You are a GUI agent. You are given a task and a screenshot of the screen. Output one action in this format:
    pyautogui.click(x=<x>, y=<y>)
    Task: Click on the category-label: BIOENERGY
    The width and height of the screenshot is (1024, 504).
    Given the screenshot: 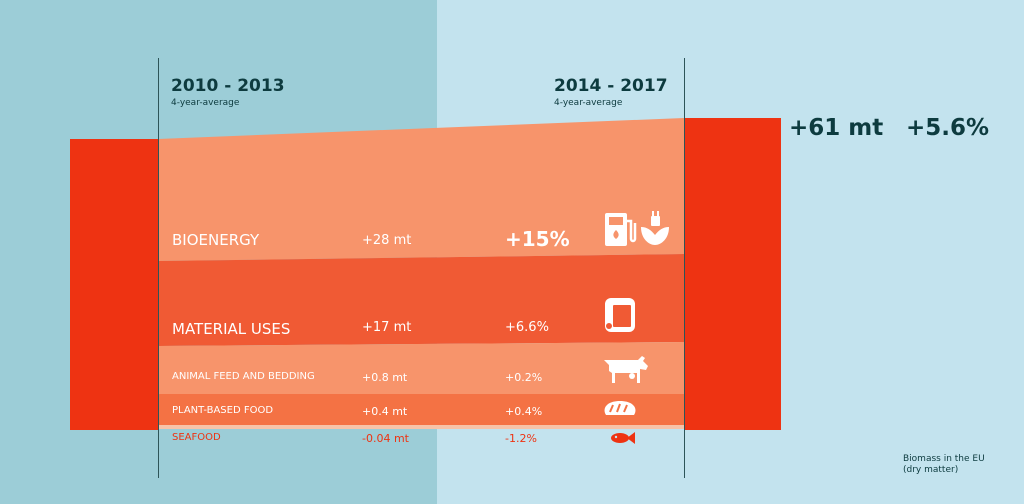 What is the action you would take?
    pyautogui.click(x=216, y=240)
    